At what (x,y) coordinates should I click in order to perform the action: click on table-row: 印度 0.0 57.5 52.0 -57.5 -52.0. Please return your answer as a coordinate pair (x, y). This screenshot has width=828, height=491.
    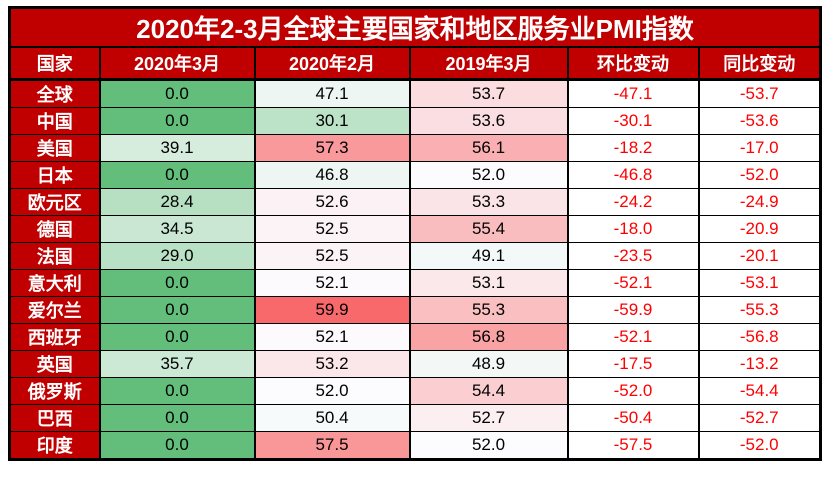
    Looking at the image, I should click on (415, 445).